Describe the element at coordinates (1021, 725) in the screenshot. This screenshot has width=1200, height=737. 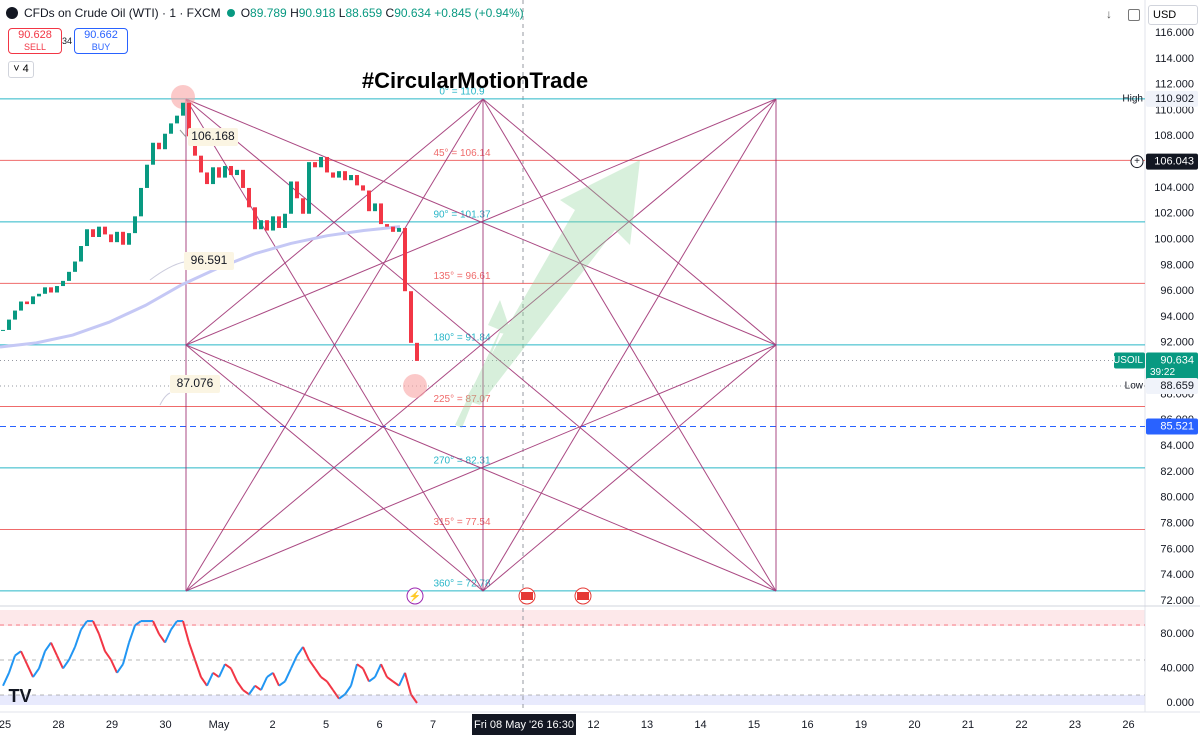
I see `time-label: 22` at that location.